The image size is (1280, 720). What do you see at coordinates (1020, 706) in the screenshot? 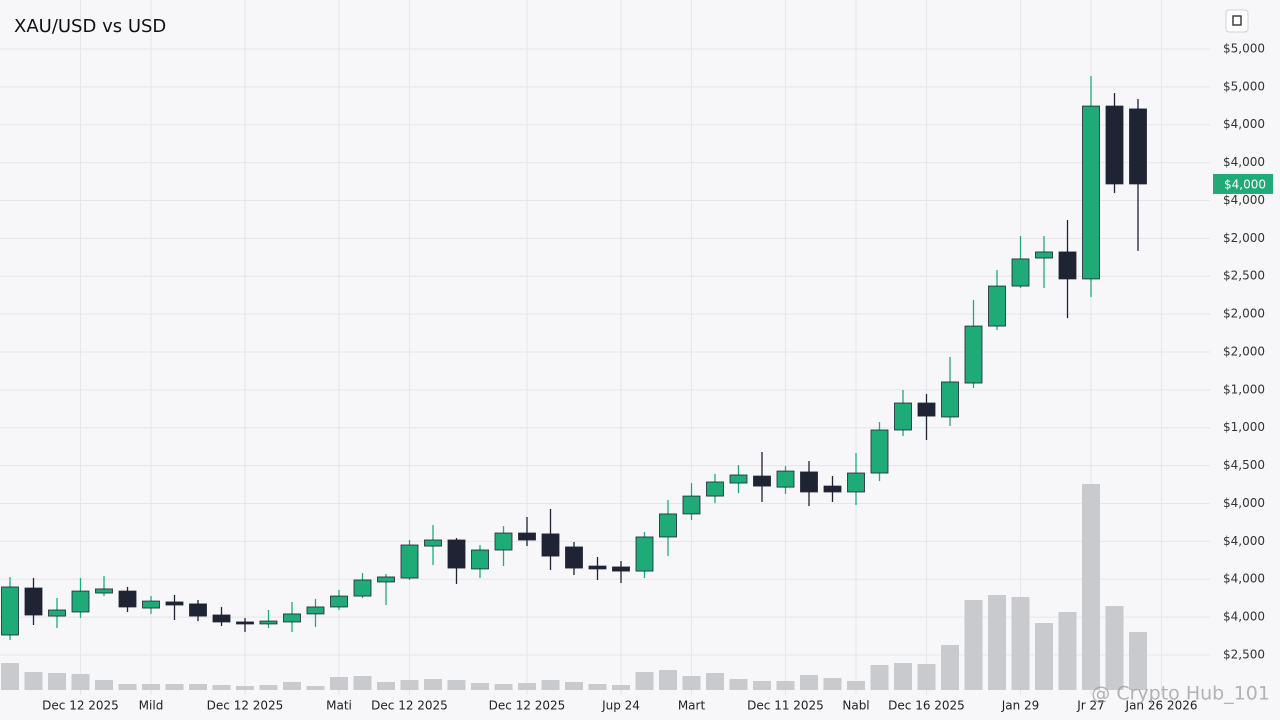
I see `x-tick-label: Jan 29` at bounding box center [1020, 706].